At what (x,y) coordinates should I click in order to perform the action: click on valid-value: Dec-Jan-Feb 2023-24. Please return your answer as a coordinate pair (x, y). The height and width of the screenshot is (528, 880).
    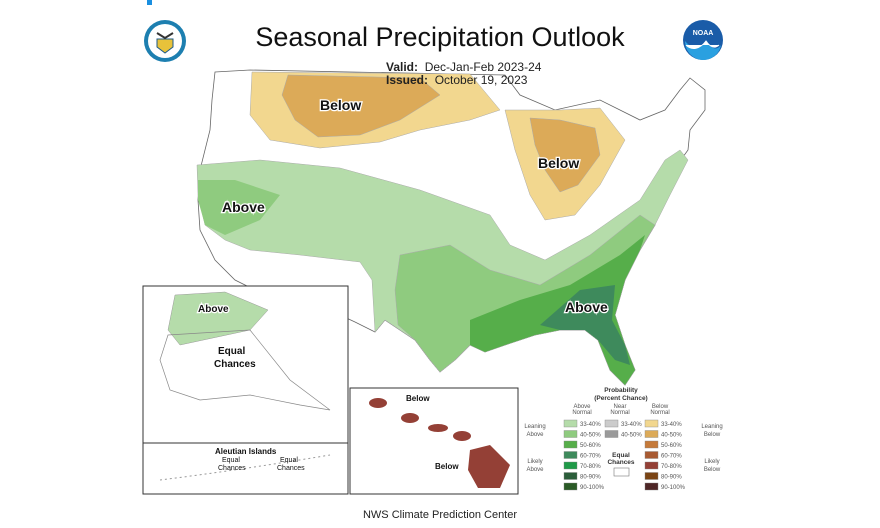
    Looking at the image, I should click on (483, 67).